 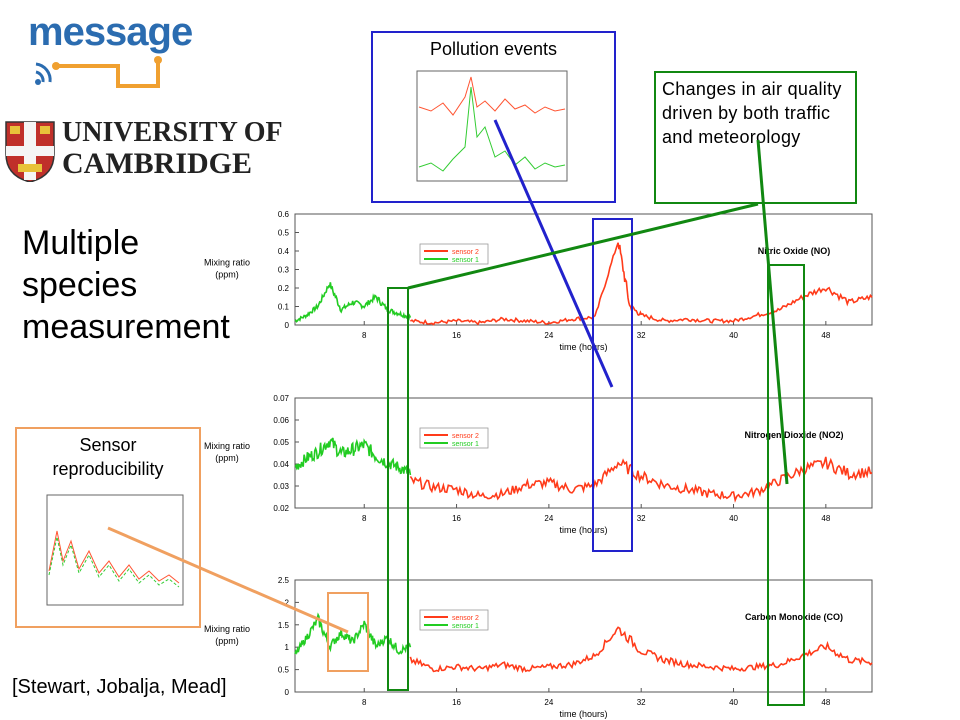 I want to click on y-tick-label: 0.6, so click(x=284, y=214).